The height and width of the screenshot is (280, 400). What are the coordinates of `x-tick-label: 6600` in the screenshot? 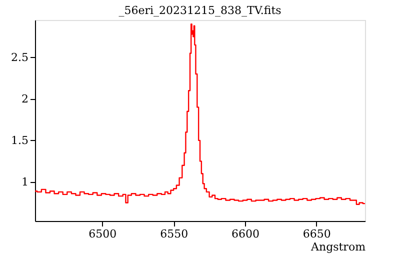 It's located at (246, 234).